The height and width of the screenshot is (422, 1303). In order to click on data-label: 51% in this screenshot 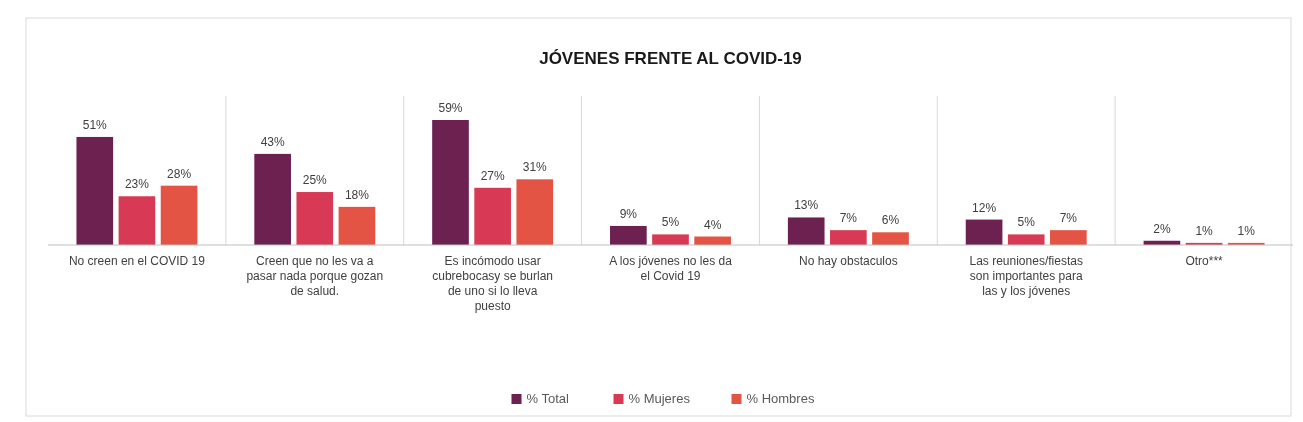, I will do `click(95, 124)`.